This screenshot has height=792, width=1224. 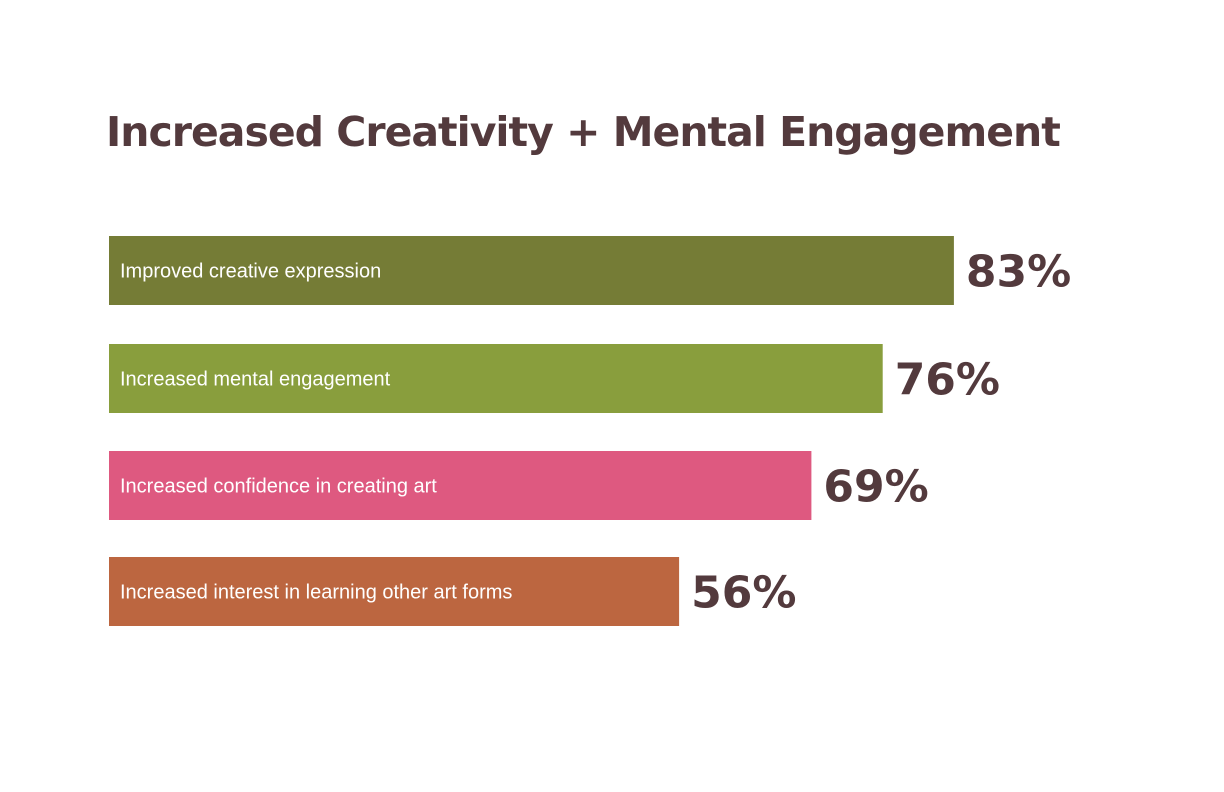 I want to click on bar-value-label: 69%, so click(x=875, y=487).